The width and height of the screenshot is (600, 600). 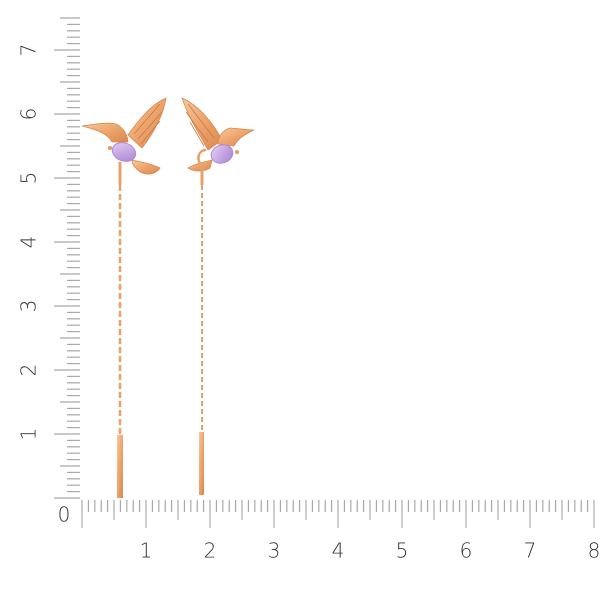 What do you see at coordinates (64, 515) in the screenshot?
I see `ruler-label: 0` at bounding box center [64, 515].